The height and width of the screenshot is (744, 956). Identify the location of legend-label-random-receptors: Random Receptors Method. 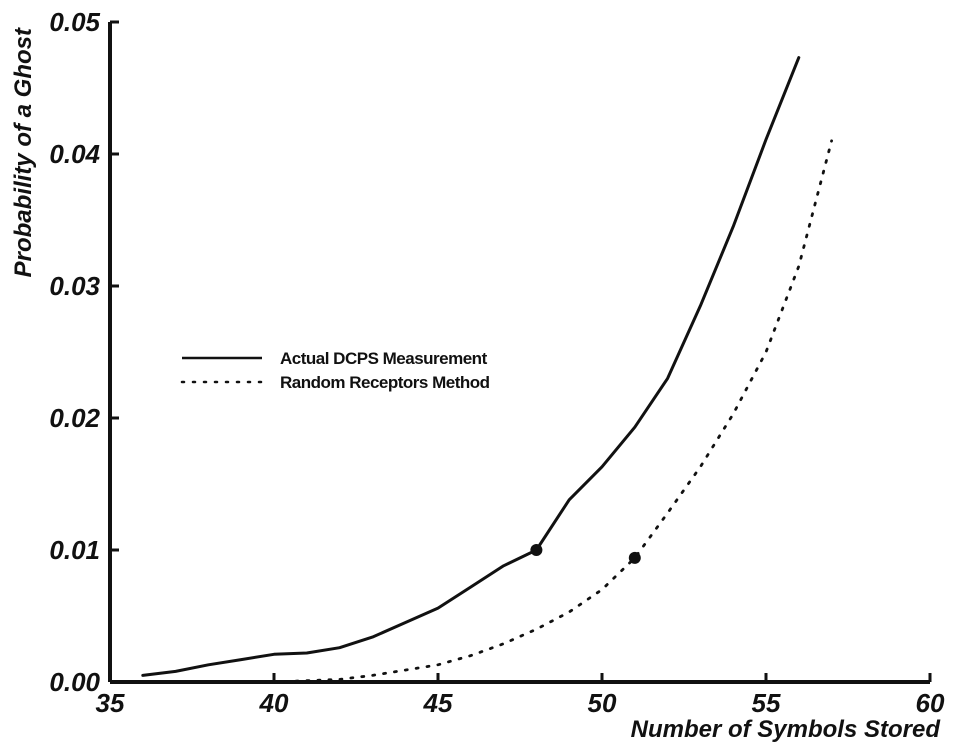
(385, 382).